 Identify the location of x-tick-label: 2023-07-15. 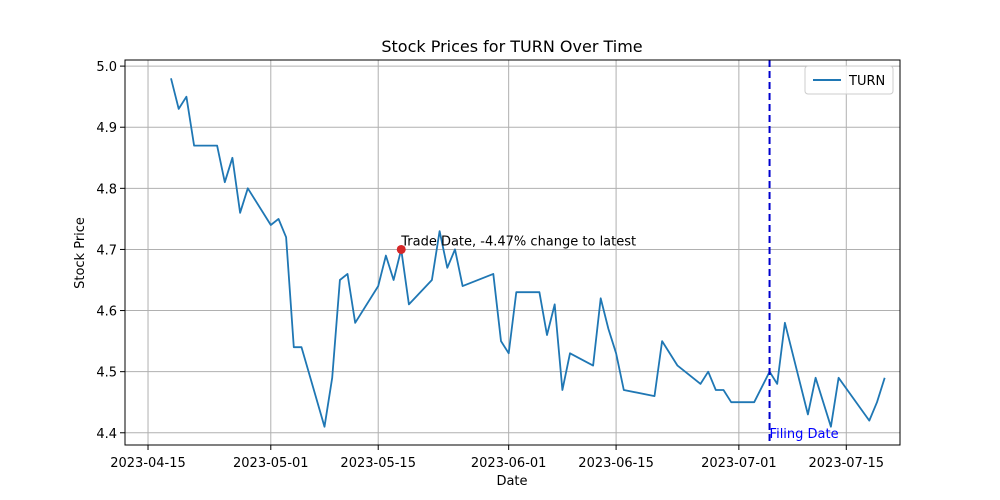
(847, 463).